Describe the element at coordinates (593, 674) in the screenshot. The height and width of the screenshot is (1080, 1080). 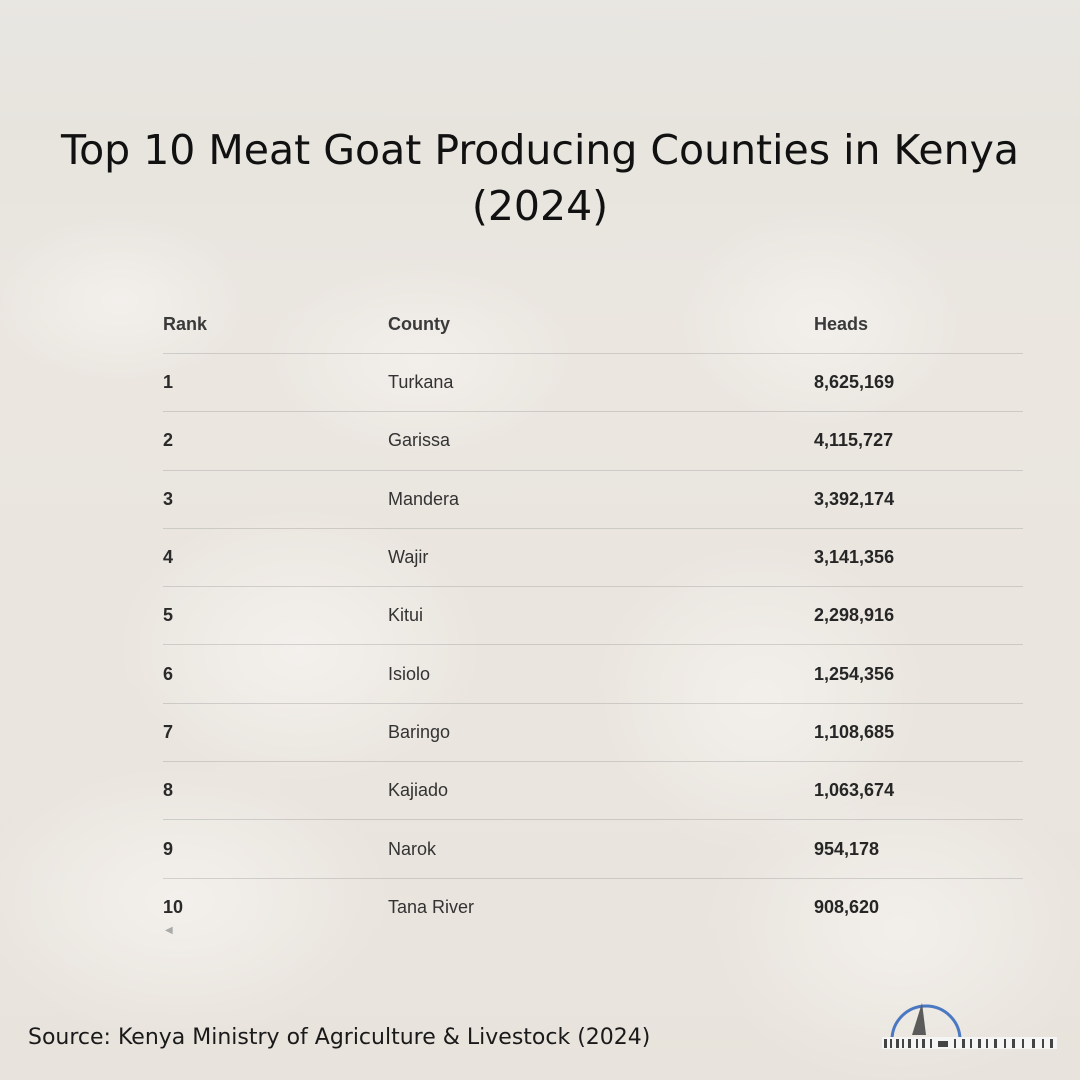
I see `table-row: 6 Isiolo 1,254,356` at that location.